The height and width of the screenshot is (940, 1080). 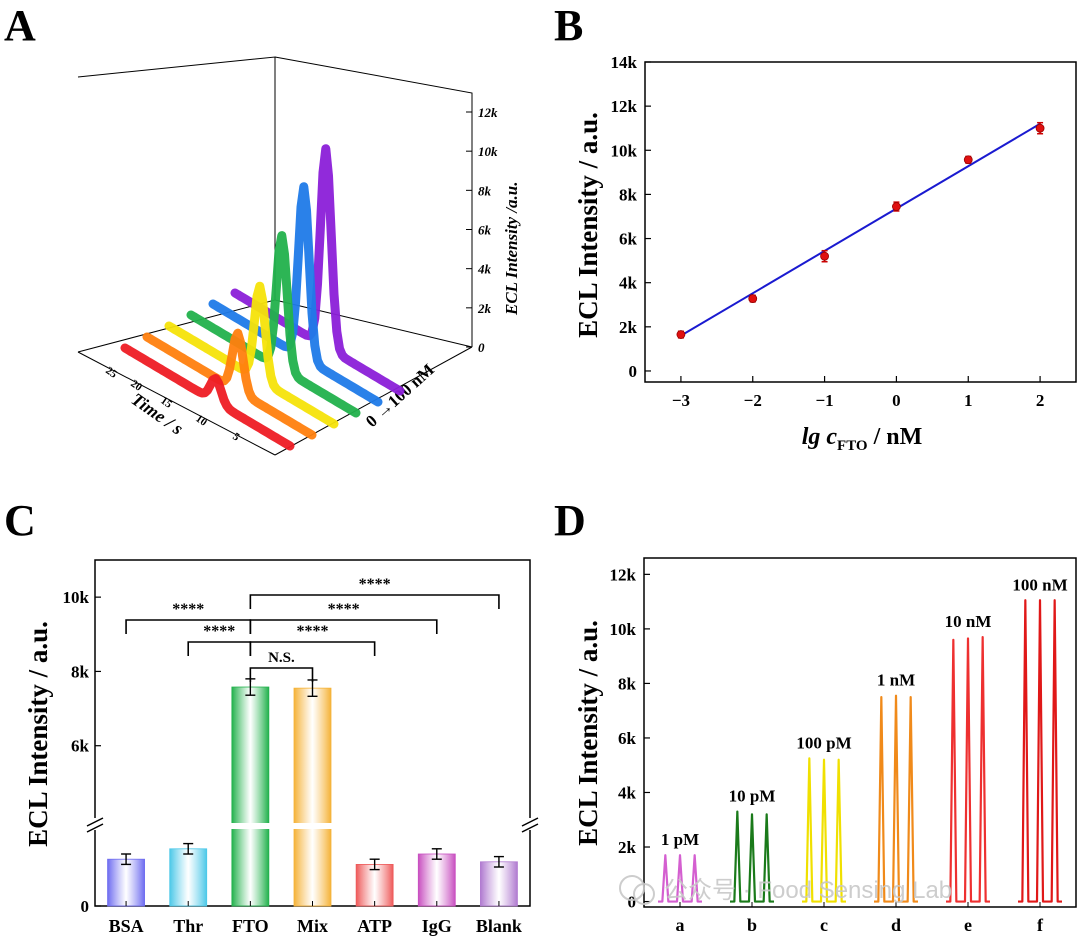 What do you see at coordinates (80, 671) in the screenshot?
I see `c-y-tick-label: 8k` at bounding box center [80, 671].